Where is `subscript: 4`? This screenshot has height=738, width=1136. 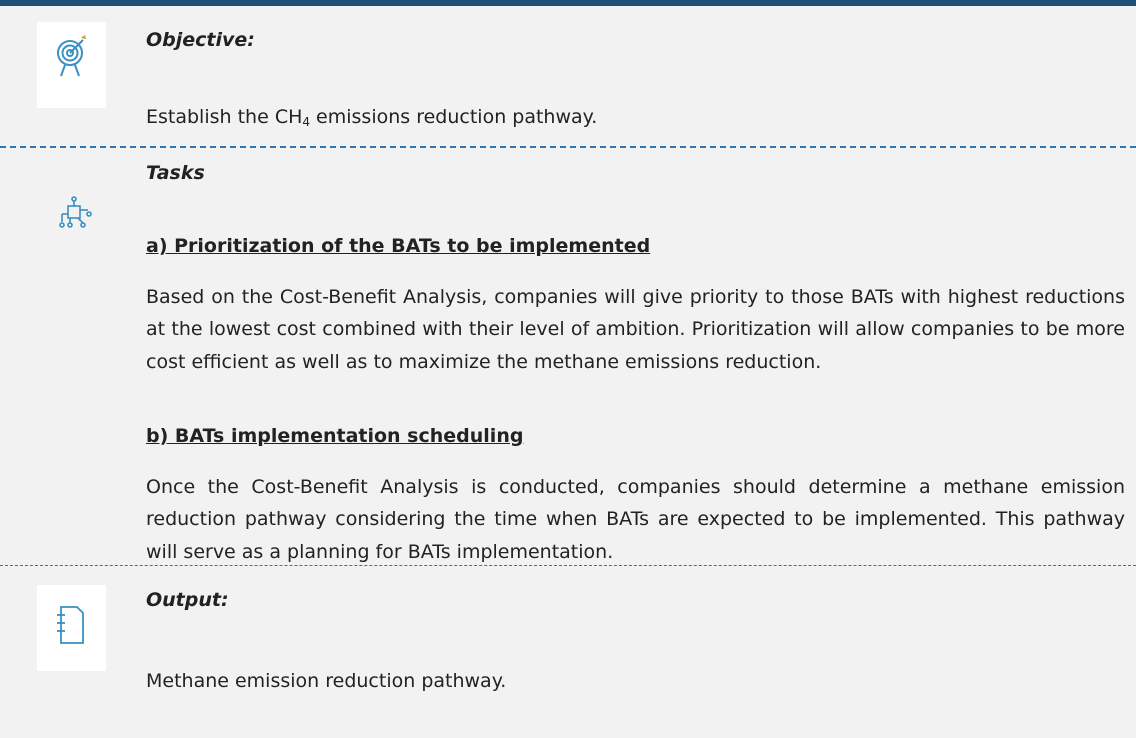 subscript: 4 is located at coordinates (306, 122).